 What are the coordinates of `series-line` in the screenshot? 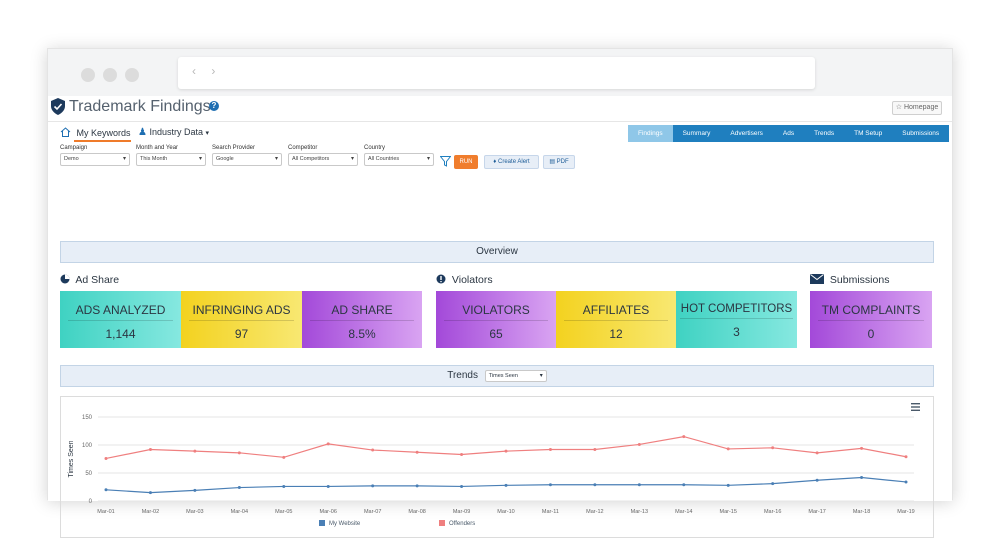 It's located at (506, 447).